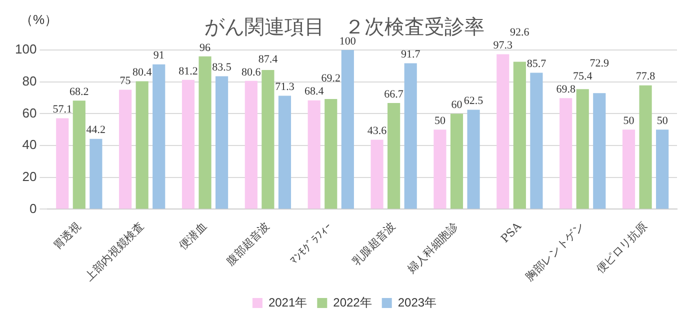 The width and height of the screenshot is (695, 327). I want to click on y-tick-label: 80, so click(29, 80).